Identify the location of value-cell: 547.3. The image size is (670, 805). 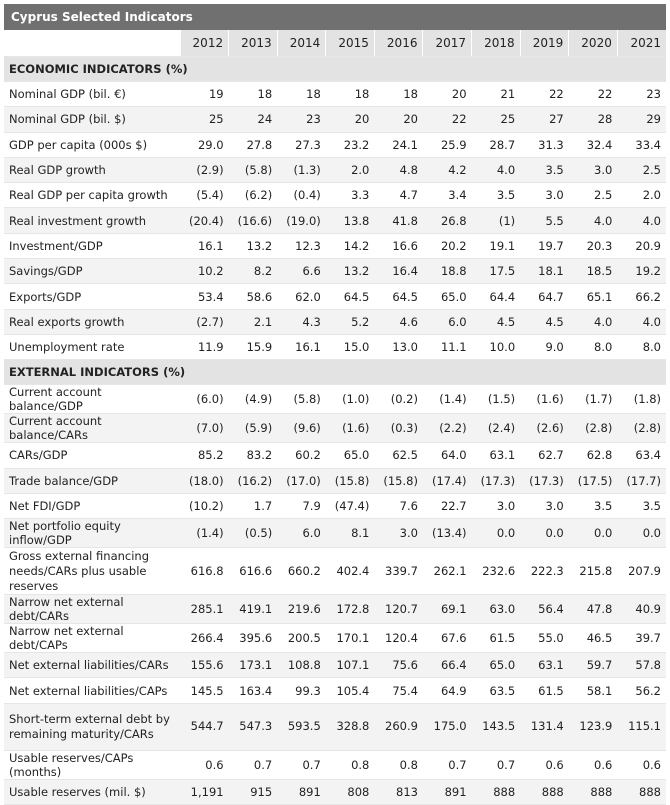
(253, 727).